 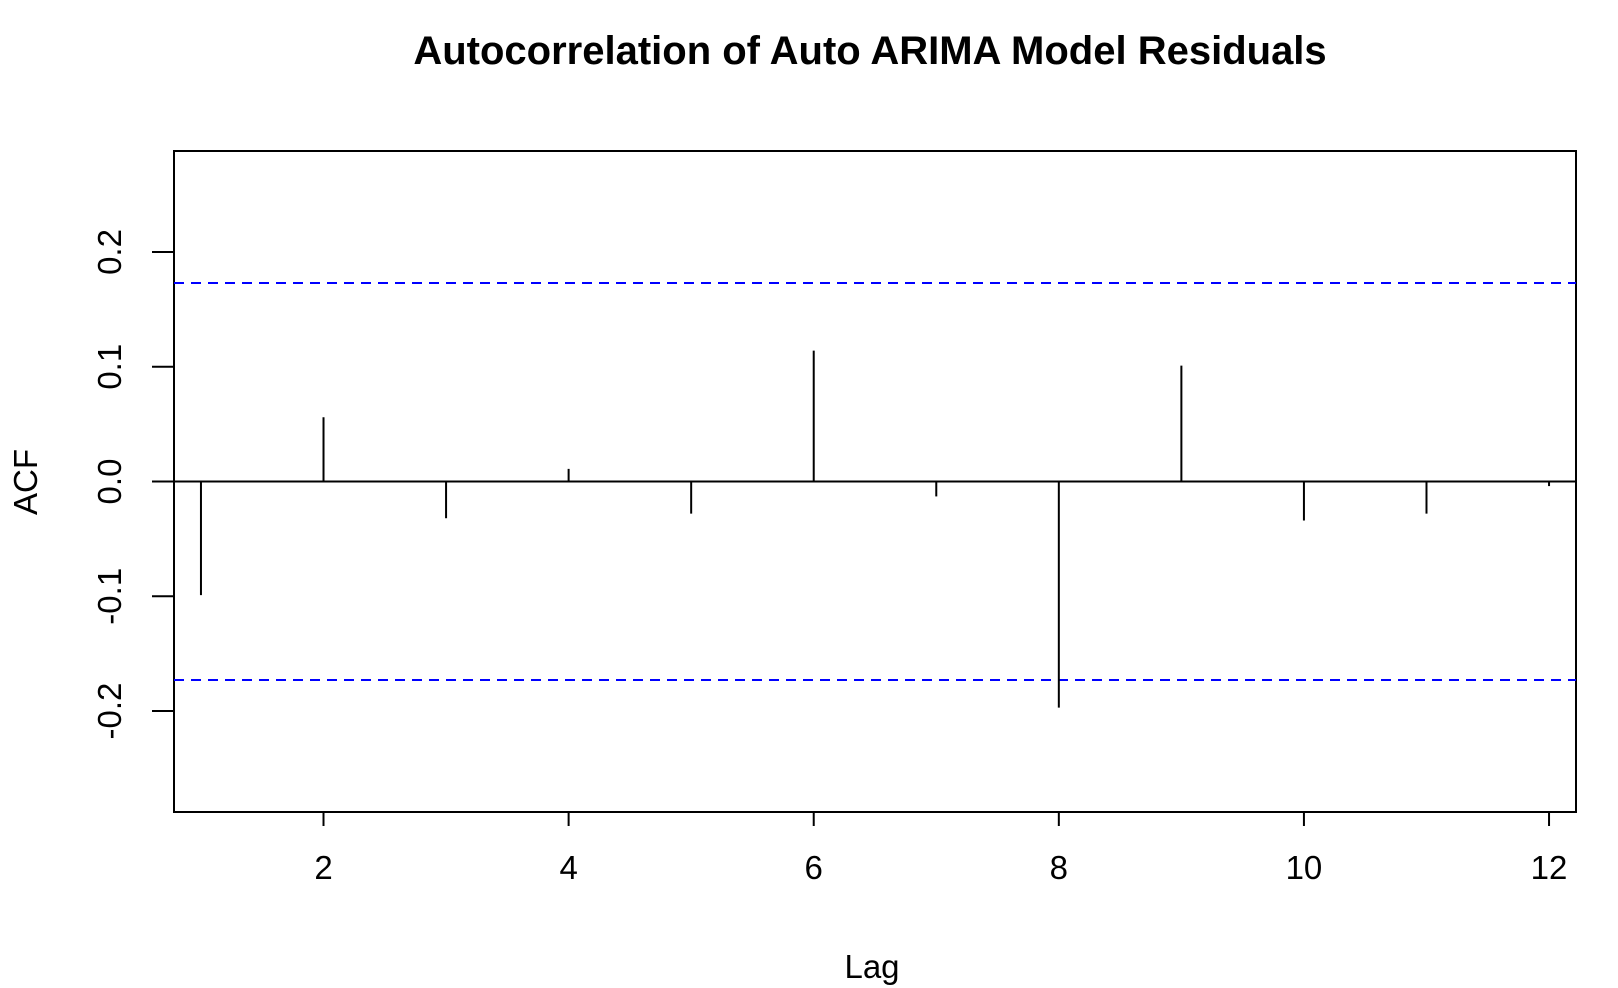 What do you see at coordinates (109, 711) in the screenshot?
I see `y-tick-label: -0.2` at bounding box center [109, 711].